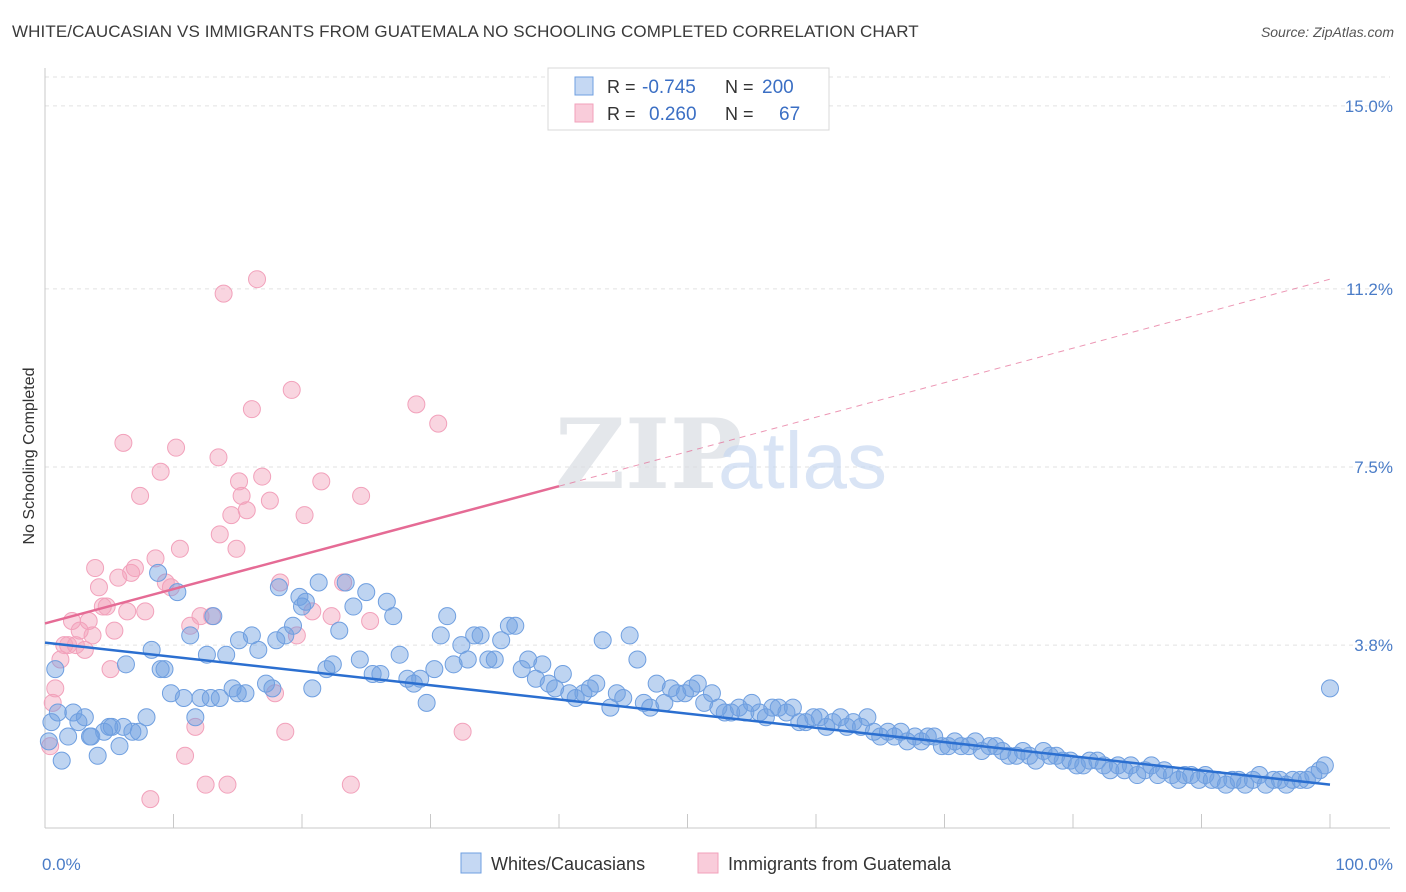  Describe the element at coordinates (61, 864) in the screenshot. I see `x-tick-label-min: 0.0%` at that location.